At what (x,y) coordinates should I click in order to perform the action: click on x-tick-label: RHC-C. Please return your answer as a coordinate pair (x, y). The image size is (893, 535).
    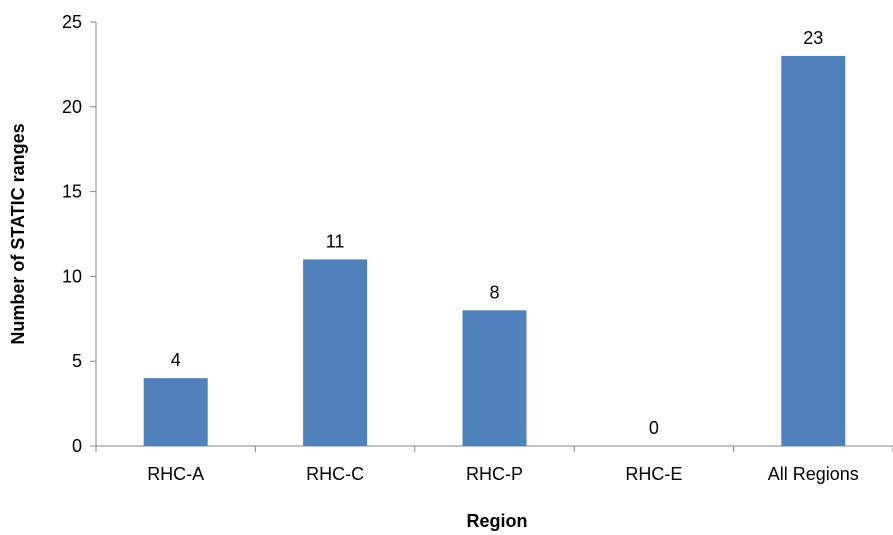
    Looking at the image, I should click on (335, 474).